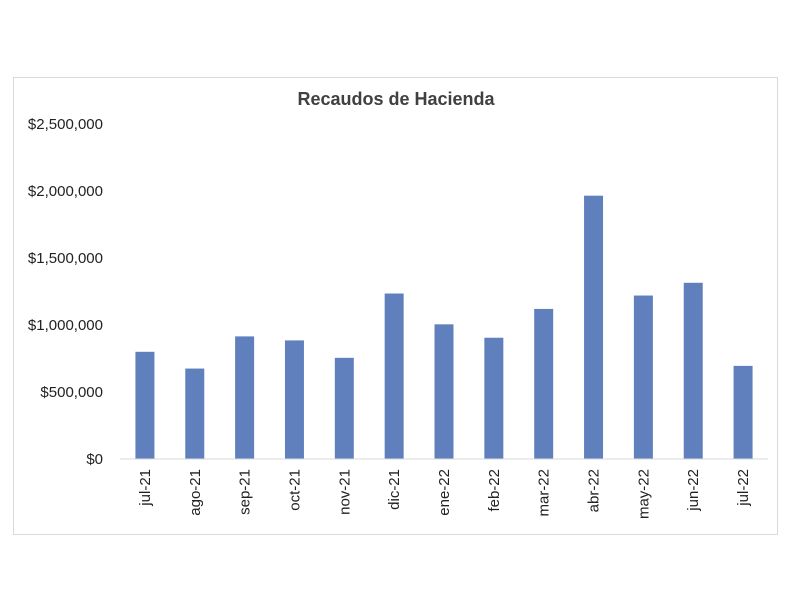 This screenshot has width=792, height=612. Describe the element at coordinates (544, 493) in the screenshot. I see `x-tick-label: mar-22` at that location.